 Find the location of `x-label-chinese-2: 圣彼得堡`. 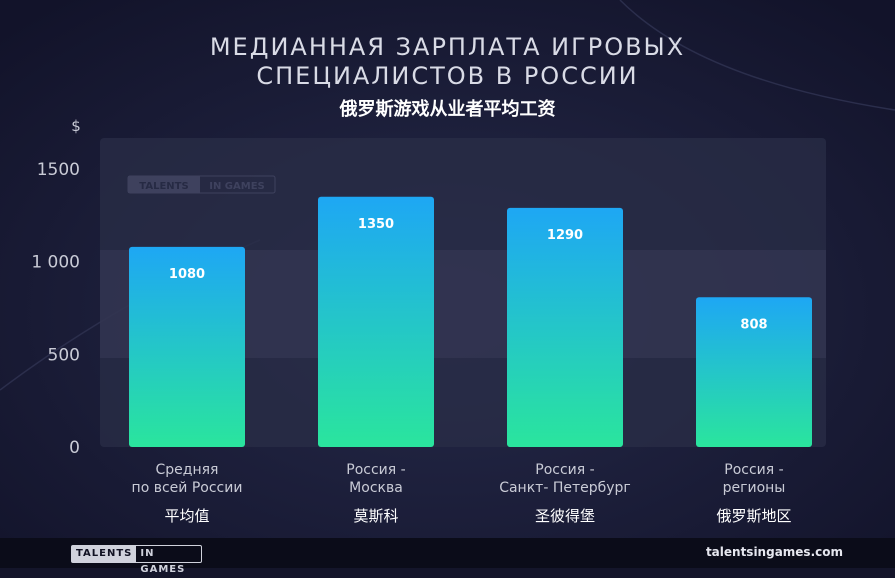

x-label-chinese-2: 圣彼得堡 is located at coordinates (565, 516).